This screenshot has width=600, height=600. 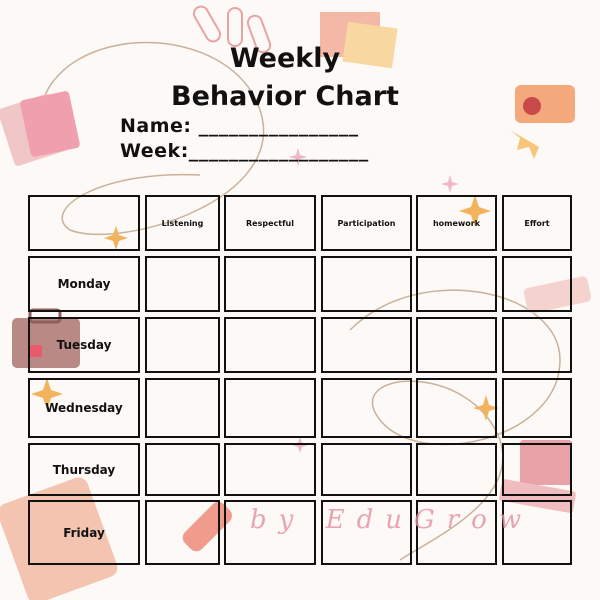 What do you see at coordinates (244, 151) in the screenshot?
I see `week-field: Week:__________________` at bounding box center [244, 151].